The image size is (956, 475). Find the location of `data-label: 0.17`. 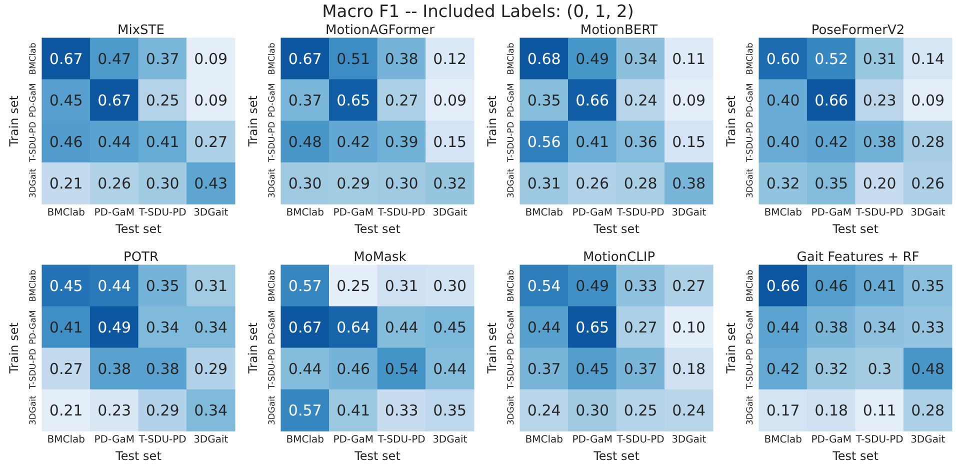

data-label: 0.17 is located at coordinates (783, 410).